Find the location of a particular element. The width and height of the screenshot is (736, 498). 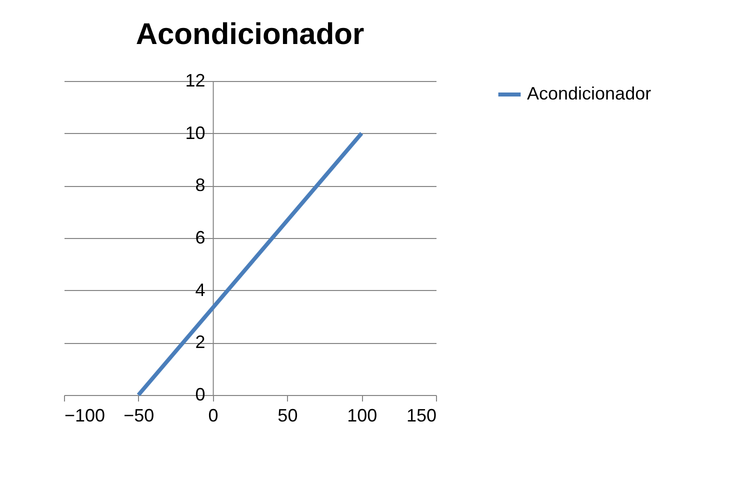

x-tick-label: −50 is located at coordinates (139, 416).